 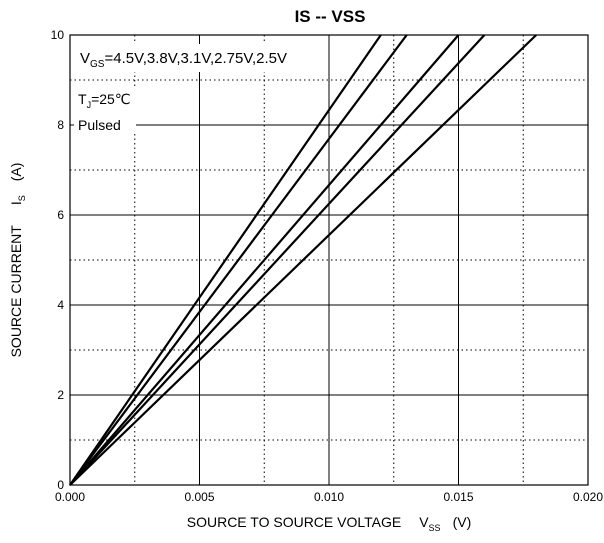 I want to click on annotation-vgs-prefix: V, so click(x=85, y=58).